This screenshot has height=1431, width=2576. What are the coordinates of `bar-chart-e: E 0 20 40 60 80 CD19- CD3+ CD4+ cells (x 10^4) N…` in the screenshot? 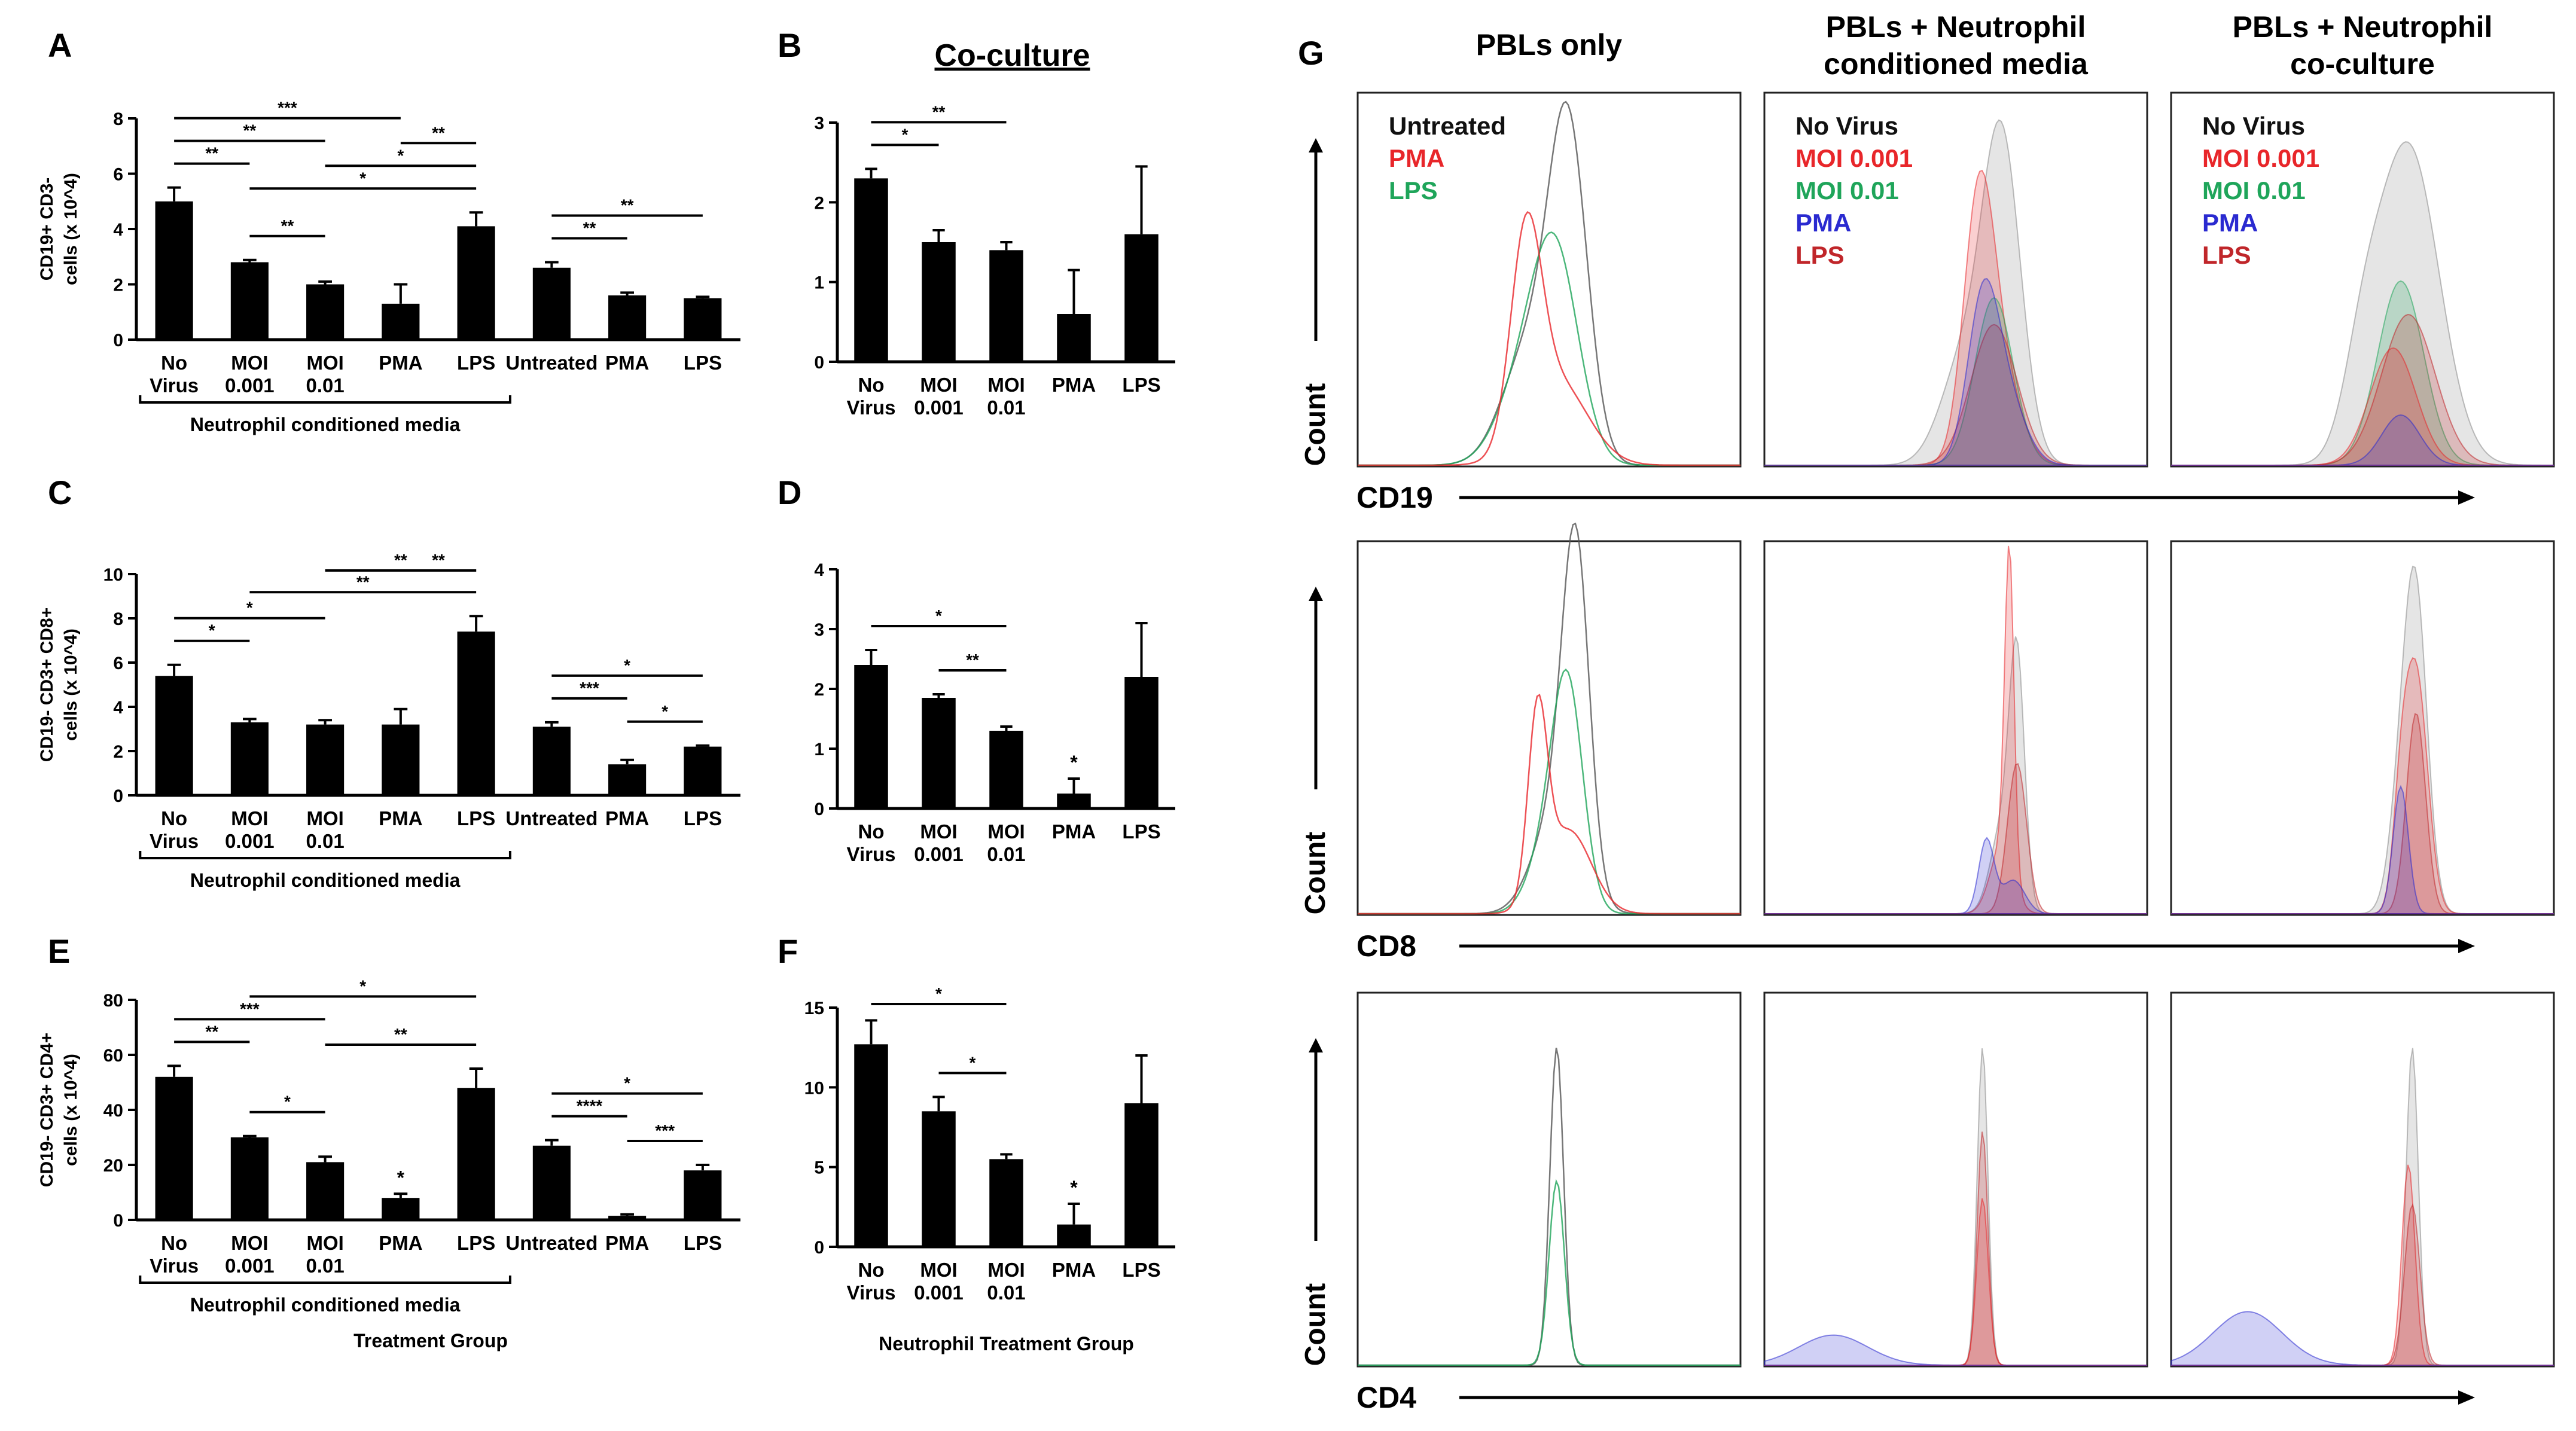 It's located at (389, 1141).